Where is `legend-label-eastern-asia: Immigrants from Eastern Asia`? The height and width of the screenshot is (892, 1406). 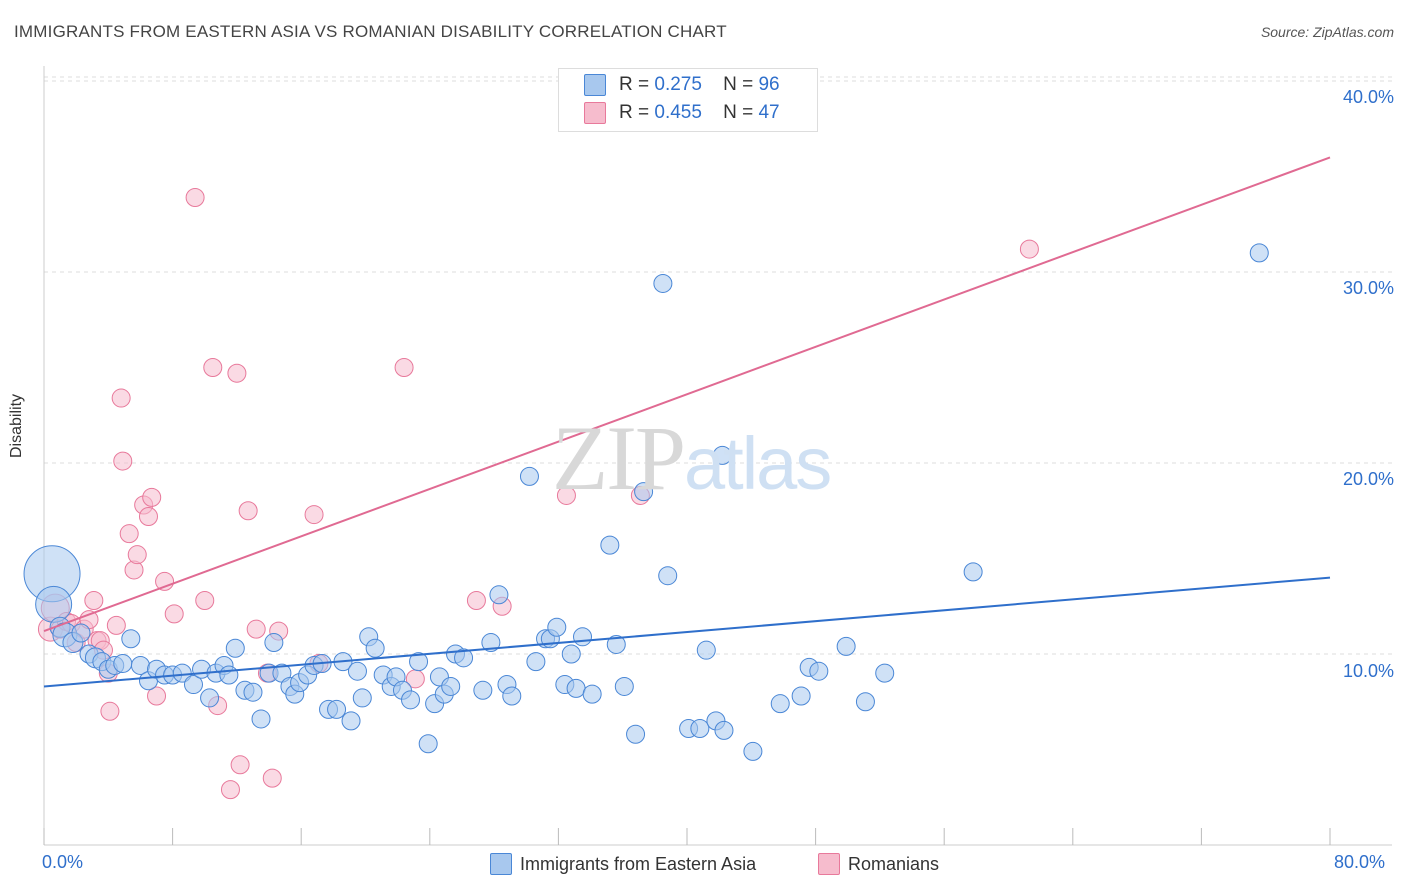
legend-label-eastern-asia: Immigrants from Eastern Asia is located at coordinates (638, 864).